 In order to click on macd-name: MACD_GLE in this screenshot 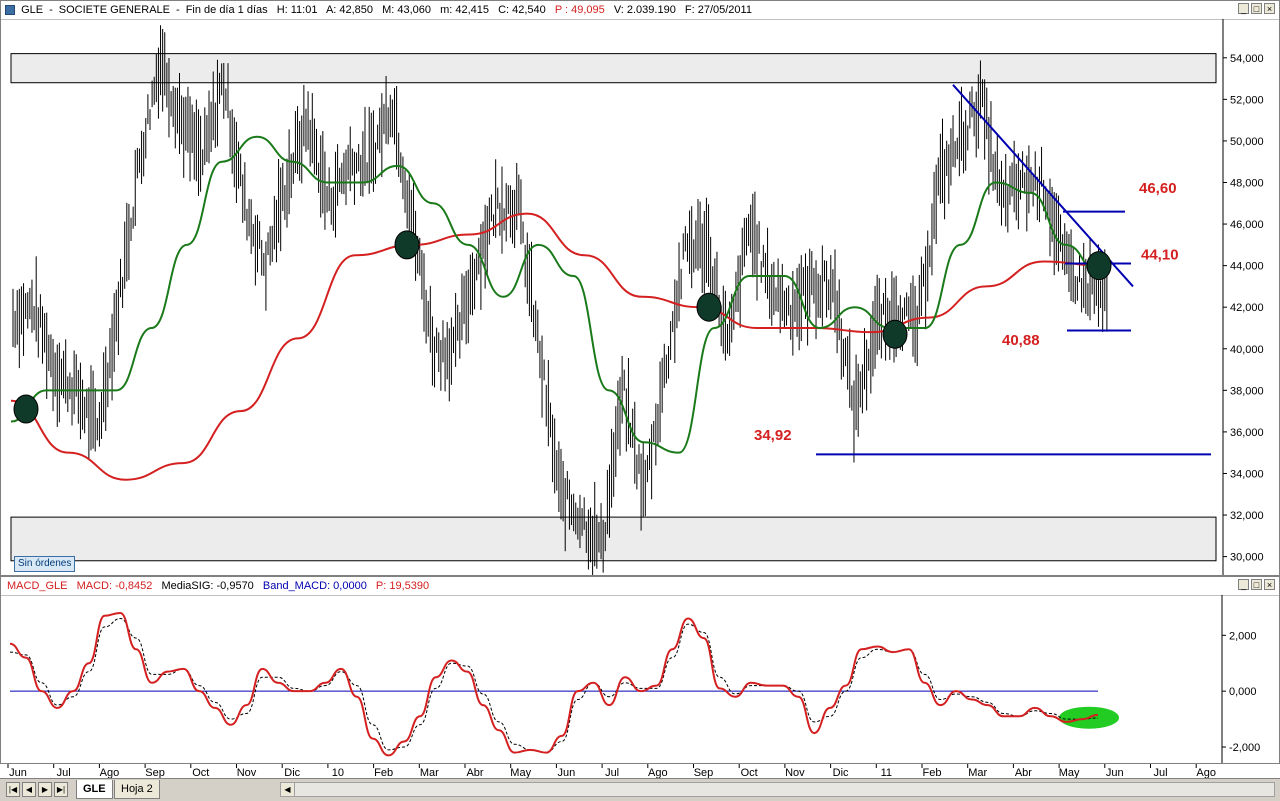, I will do `click(37, 586)`.